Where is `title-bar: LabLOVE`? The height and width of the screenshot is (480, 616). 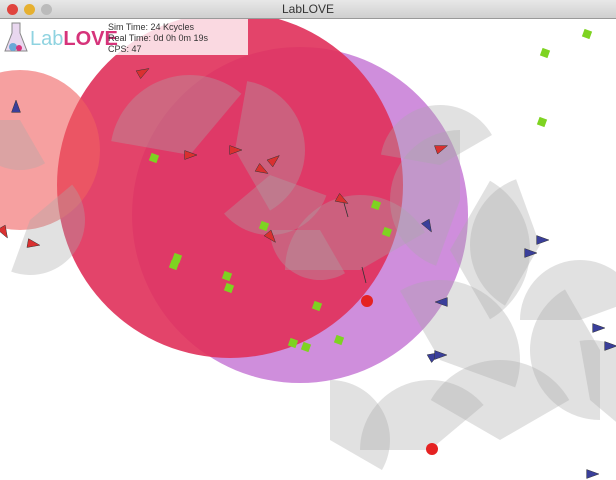 title-bar: LabLOVE is located at coordinates (308, 9).